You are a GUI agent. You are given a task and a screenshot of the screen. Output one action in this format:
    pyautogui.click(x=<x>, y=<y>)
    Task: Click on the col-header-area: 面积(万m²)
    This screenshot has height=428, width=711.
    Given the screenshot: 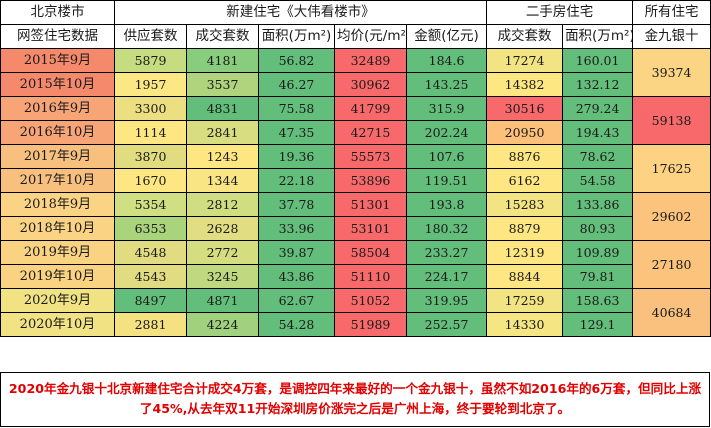 What is the action you would take?
    pyautogui.click(x=296, y=36)
    